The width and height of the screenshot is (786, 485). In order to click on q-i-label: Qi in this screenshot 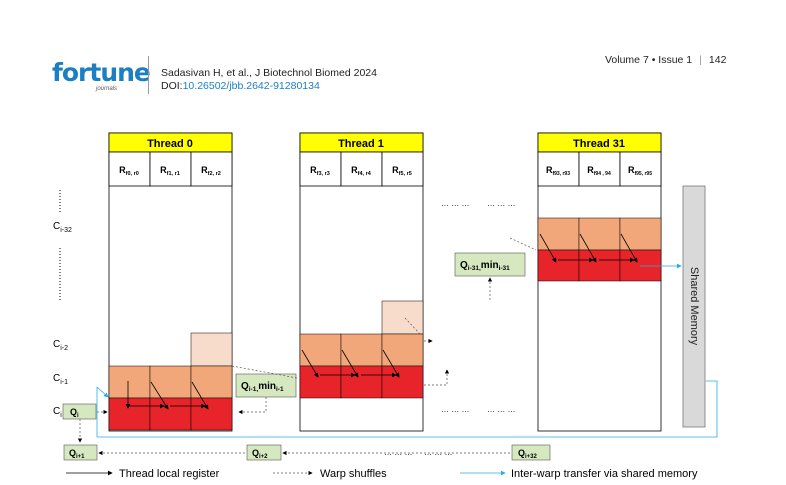, I will do `click(74, 413)`.